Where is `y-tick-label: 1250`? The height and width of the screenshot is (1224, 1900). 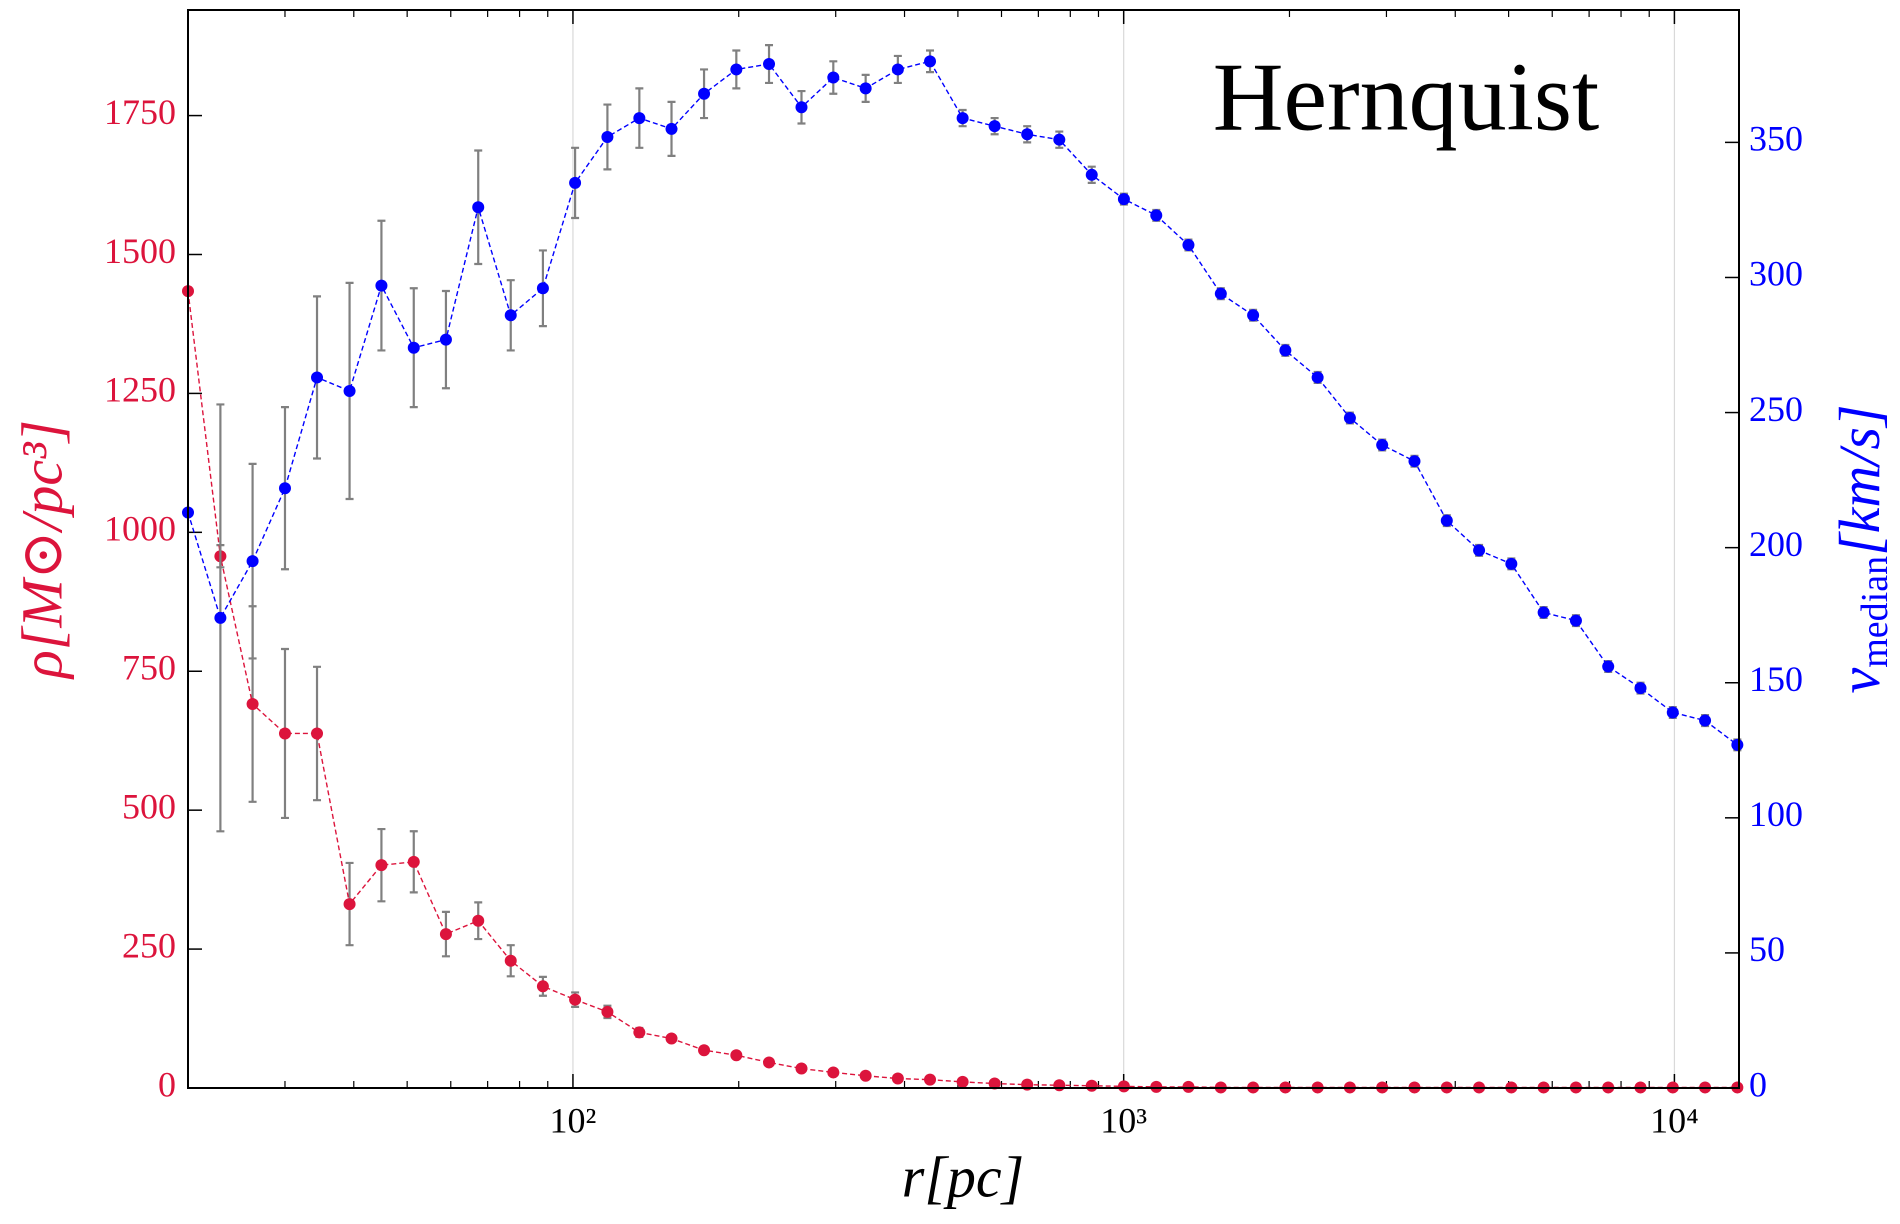
y-tick-label: 1250 is located at coordinates (140, 390).